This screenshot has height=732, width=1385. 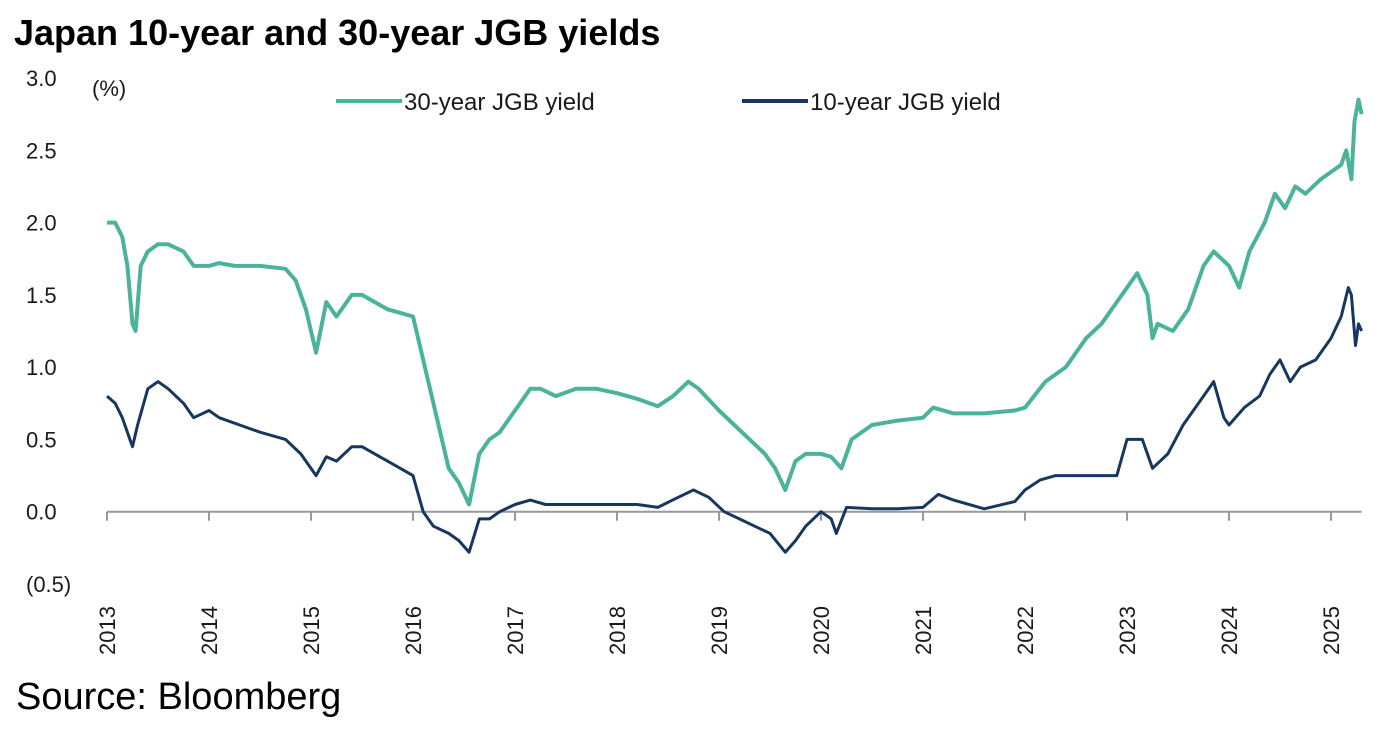 I want to click on y-tick-label: (0.5), so click(x=48, y=584).